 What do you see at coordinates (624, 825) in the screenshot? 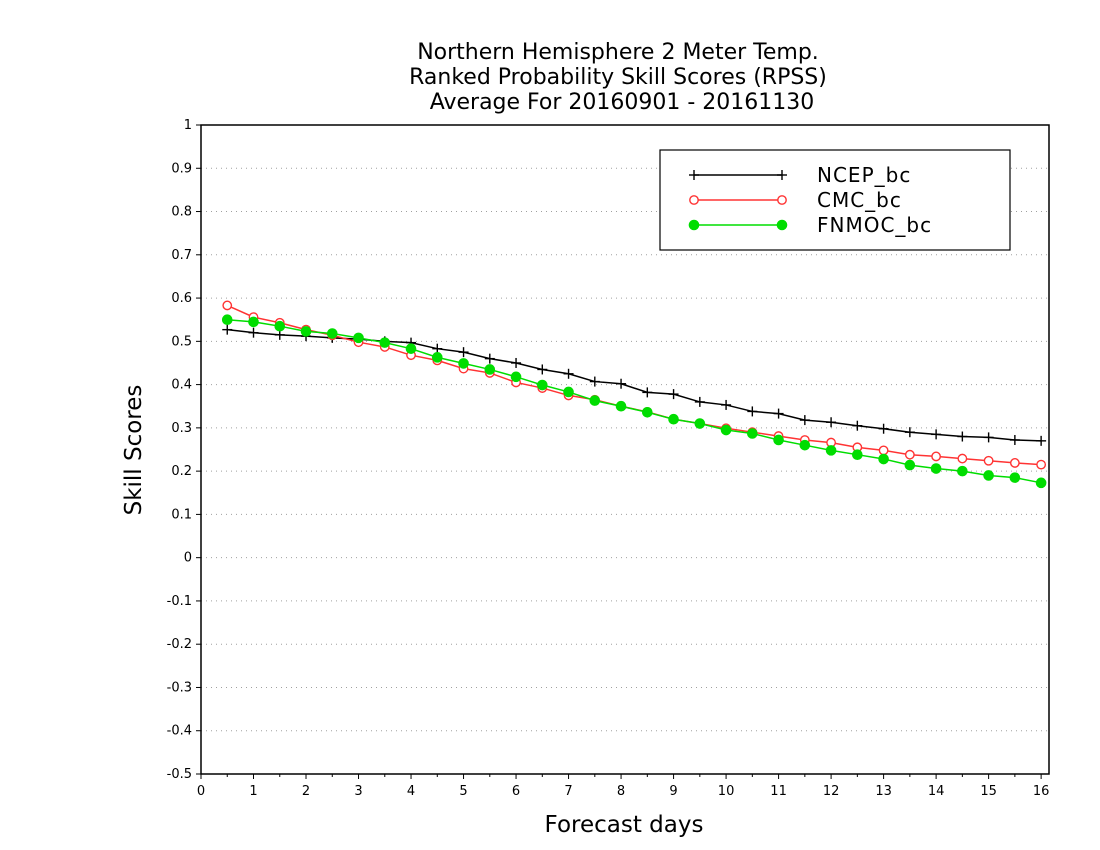
I see `x-axis-label: Forecast days` at bounding box center [624, 825].